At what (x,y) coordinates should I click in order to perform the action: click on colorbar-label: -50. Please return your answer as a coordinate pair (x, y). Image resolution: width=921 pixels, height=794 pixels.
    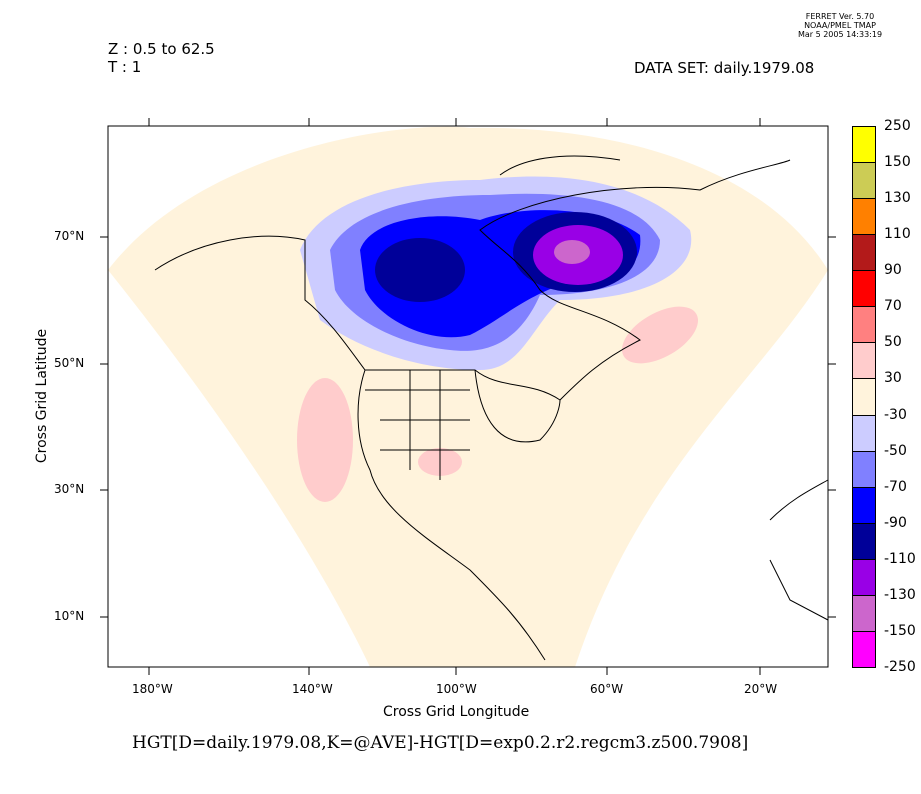
    Looking at the image, I should click on (895, 450).